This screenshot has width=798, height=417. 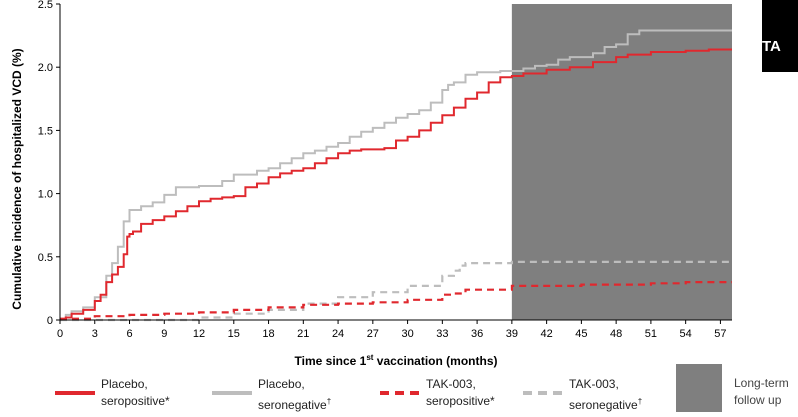 What do you see at coordinates (400, 393) in the screenshot?
I see `legend-swatch-tak003-seropositive` at bounding box center [400, 393].